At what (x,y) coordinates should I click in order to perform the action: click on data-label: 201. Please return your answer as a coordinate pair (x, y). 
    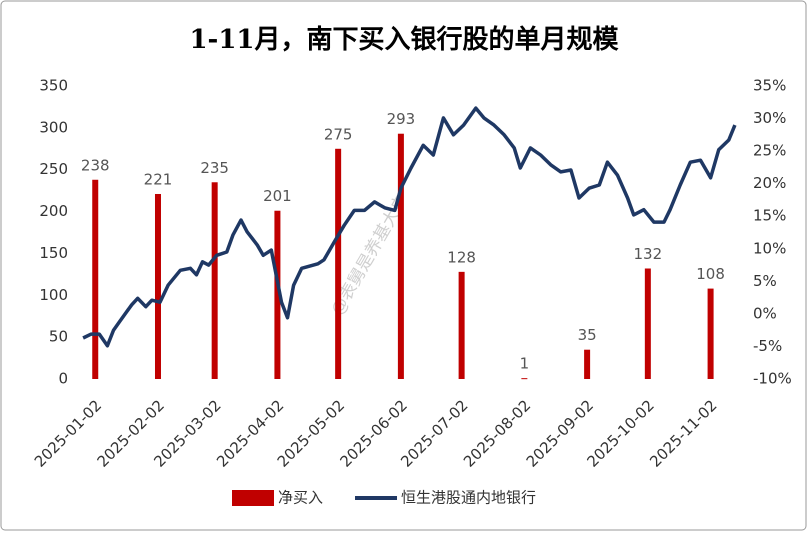
    Looking at the image, I should click on (277, 196).